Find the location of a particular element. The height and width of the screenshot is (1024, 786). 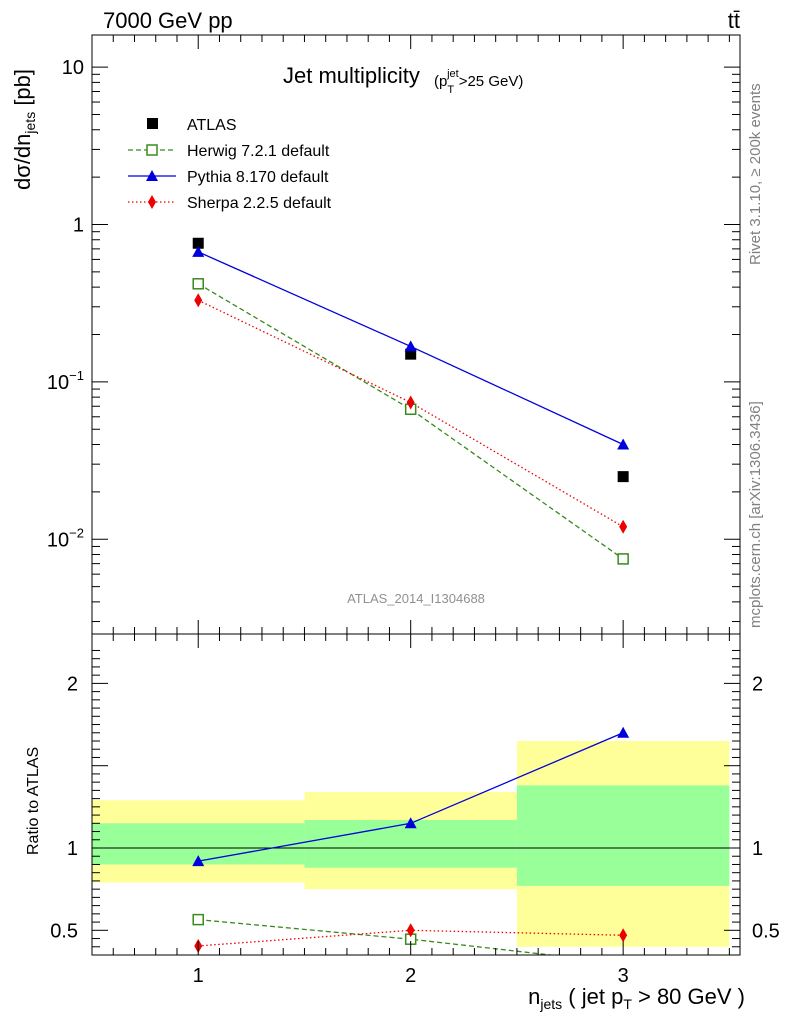

legend-entry-atlas: ATLAS is located at coordinates (192, 125).